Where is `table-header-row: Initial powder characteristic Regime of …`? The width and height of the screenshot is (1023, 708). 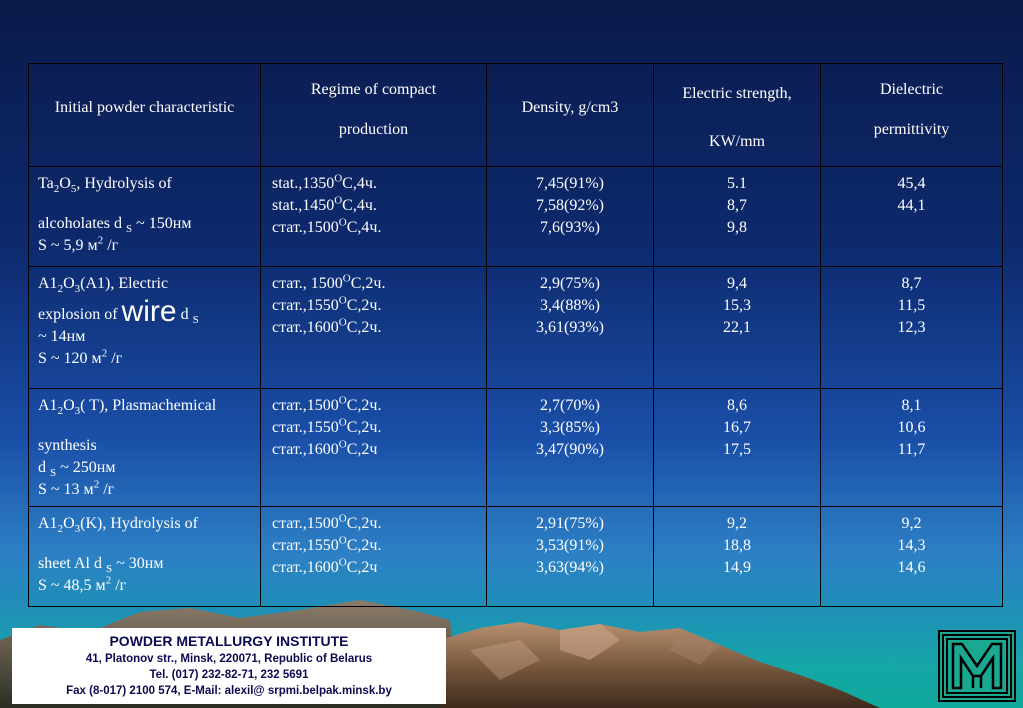
table-header-row: Initial powder characteristic Regime of … is located at coordinates (515, 115).